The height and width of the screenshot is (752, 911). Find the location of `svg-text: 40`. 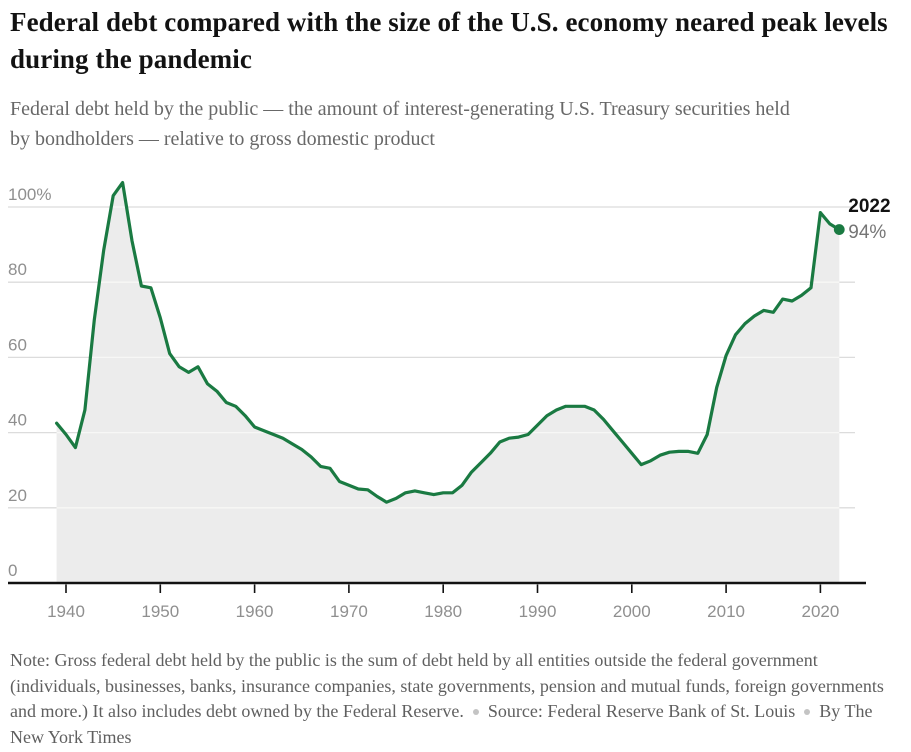

svg-text: 40 is located at coordinates (17, 420).